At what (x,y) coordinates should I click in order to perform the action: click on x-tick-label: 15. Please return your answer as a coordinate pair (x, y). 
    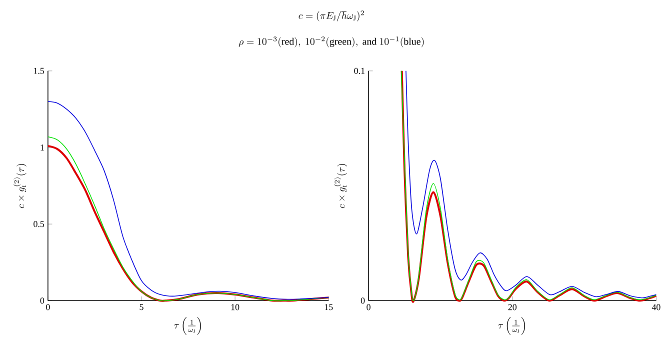
    Looking at the image, I should click on (328, 307).